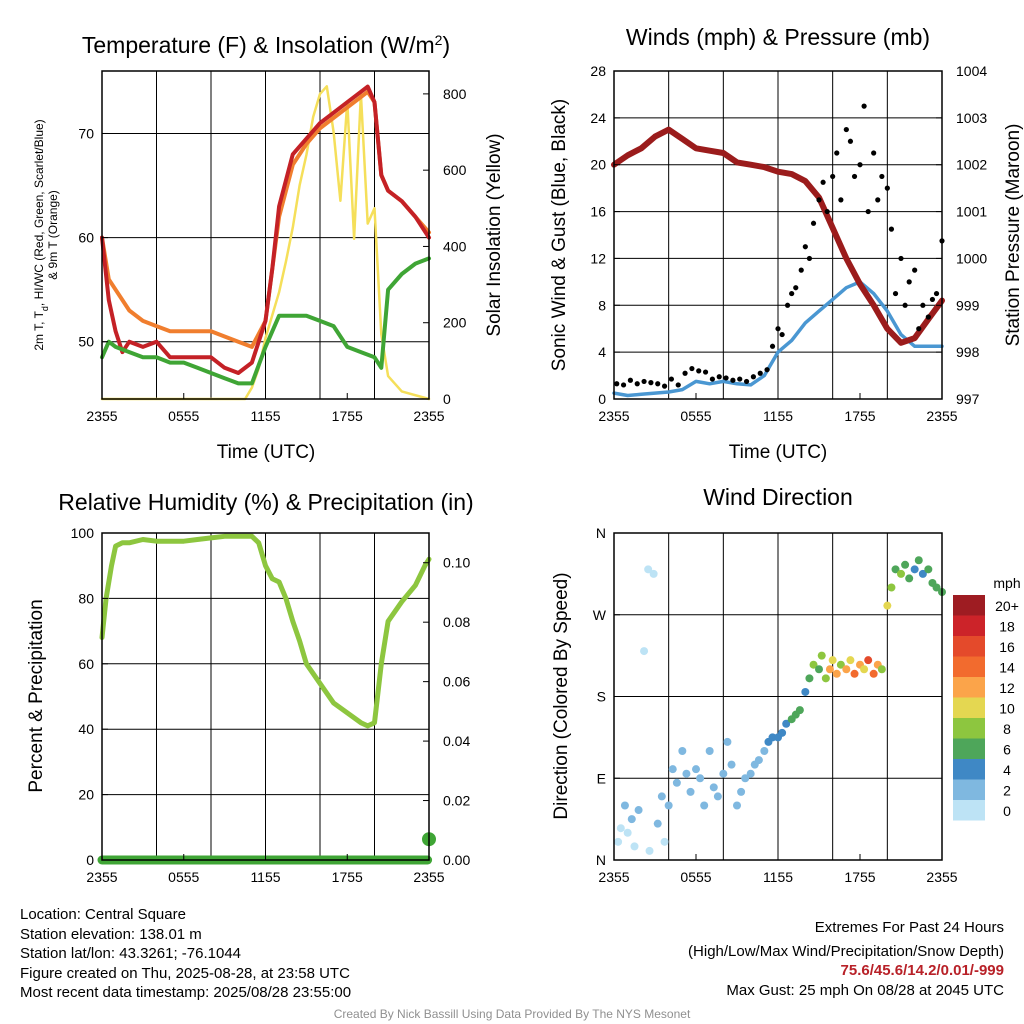 This screenshot has width=1024, height=1024. I want to click on y-left-tick-label: 8, so click(602, 305).